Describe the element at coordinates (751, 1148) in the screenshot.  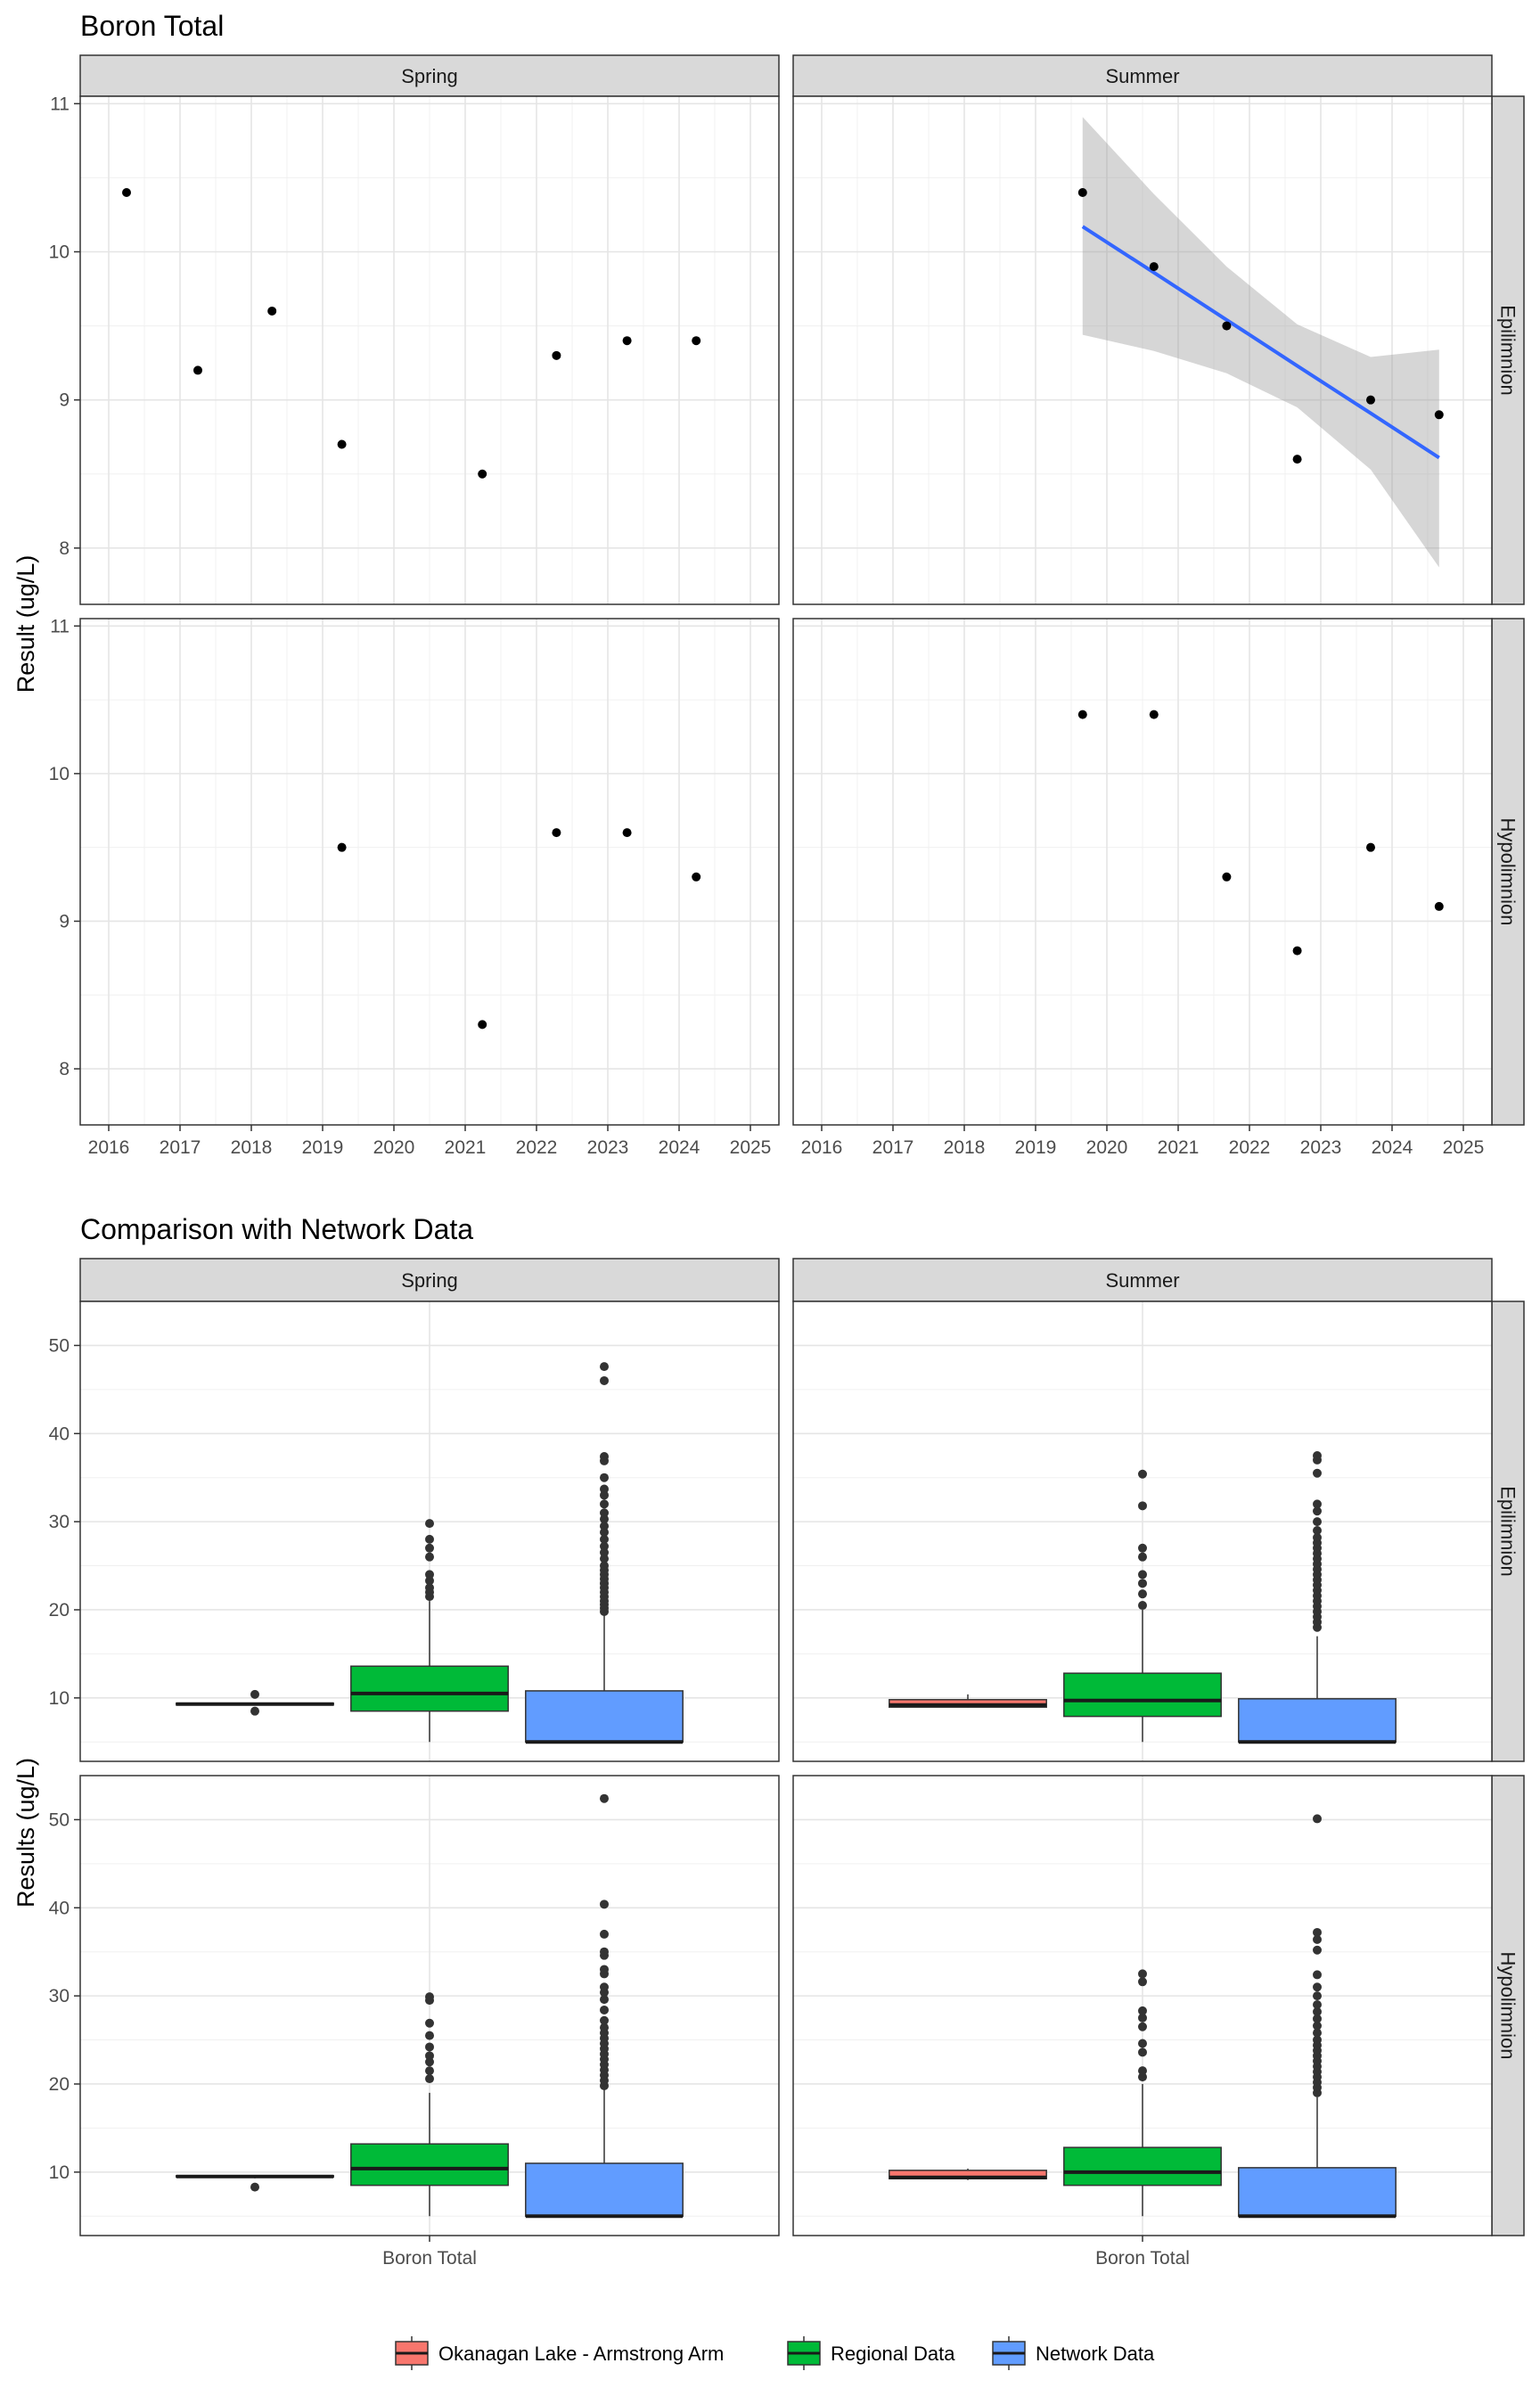
I see `x-tick-label-2025: 2025` at that location.